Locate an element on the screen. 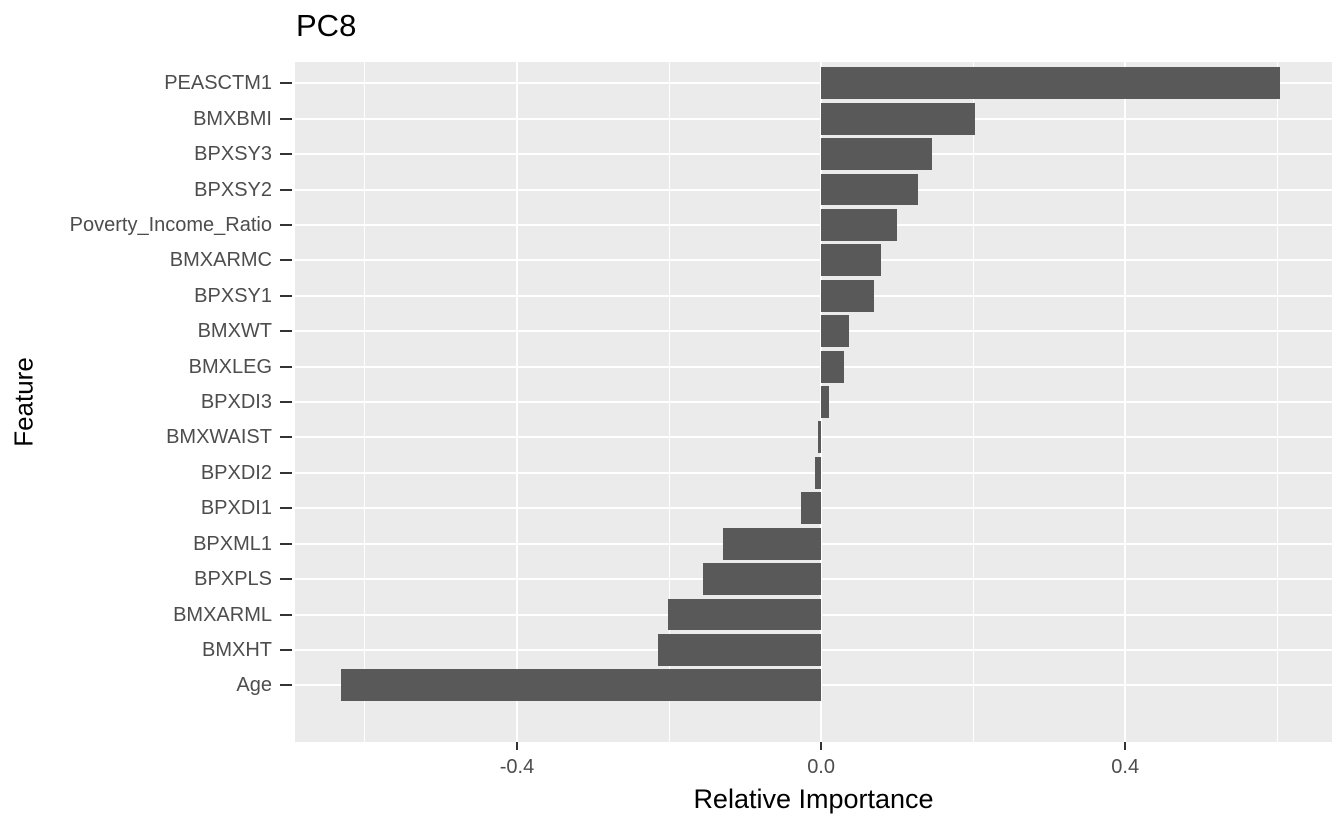 This screenshot has height=830, width=1344. bar-Poverty_Income_Ratio is located at coordinates (859, 224).